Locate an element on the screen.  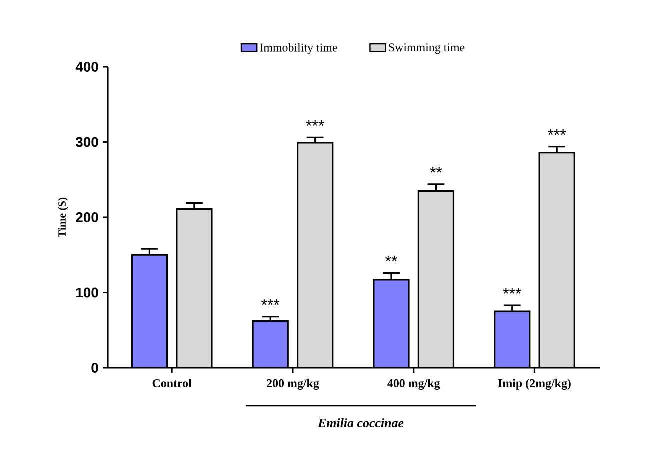
y-tick-label: 300 is located at coordinates (87, 142).